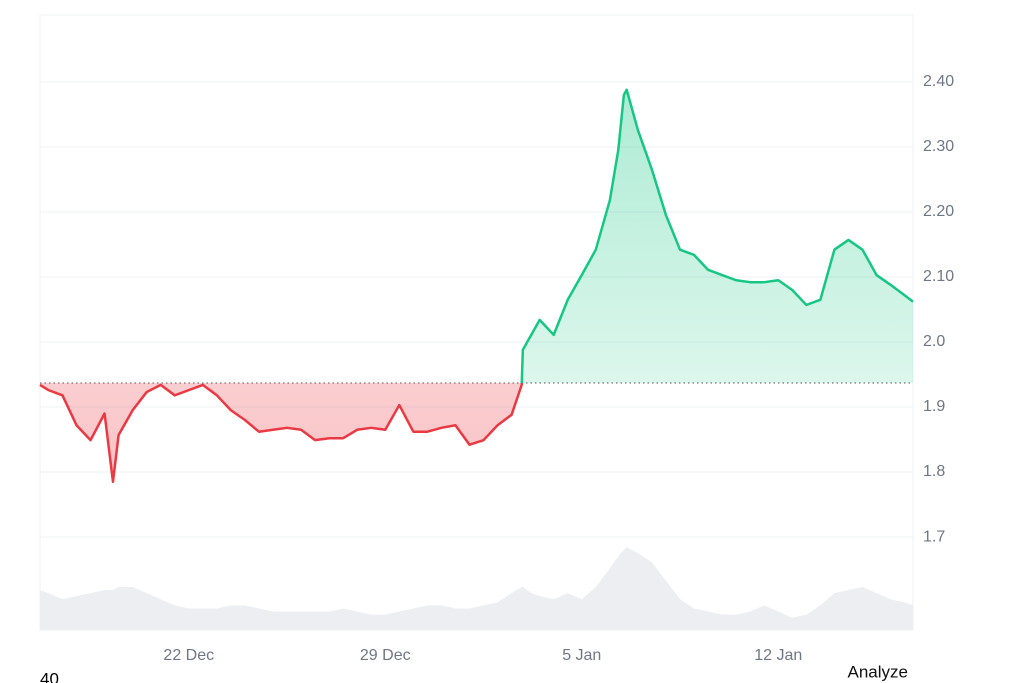 The height and width of the screenshot is (683, 1024). Describe the element at coordinates (778, 655) in the screenshot. I see `x-tick-label: 12 Jan` at that location.